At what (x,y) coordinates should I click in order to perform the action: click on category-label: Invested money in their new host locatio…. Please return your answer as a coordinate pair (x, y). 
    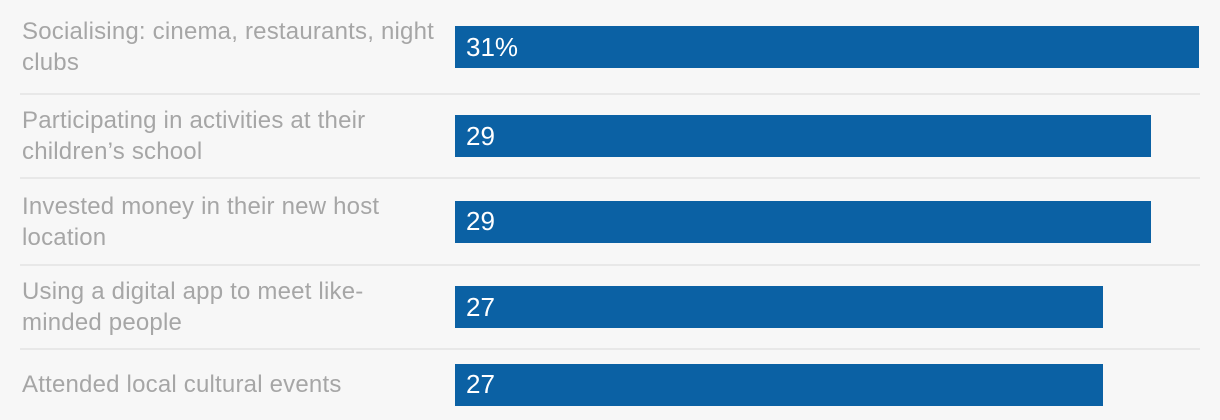
    Looking at the image, I should click on (201, 221).